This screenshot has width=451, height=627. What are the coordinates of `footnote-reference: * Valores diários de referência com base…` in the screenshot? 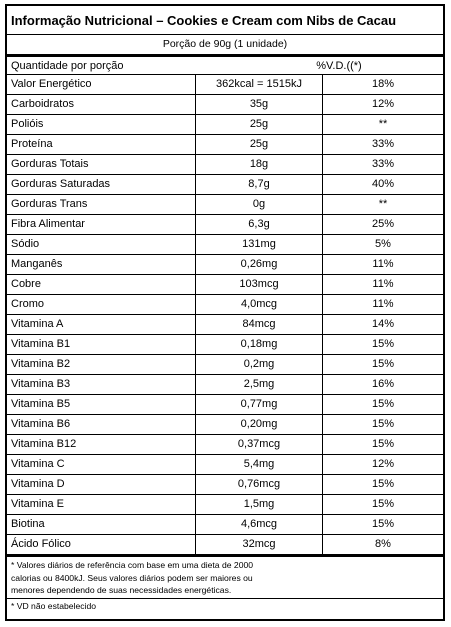 It's located at (225, 576).